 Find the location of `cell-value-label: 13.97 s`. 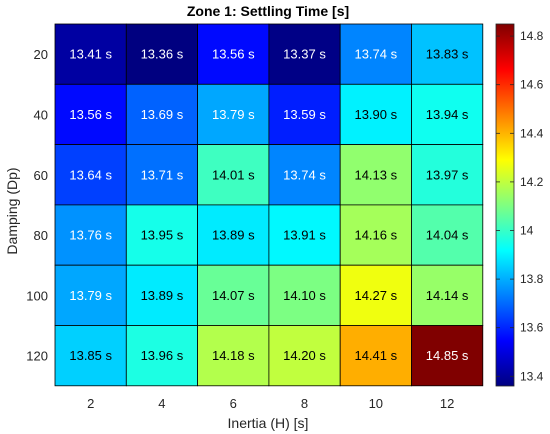

cell-value-label: 13.97 s is located at coordinates (447, 174).